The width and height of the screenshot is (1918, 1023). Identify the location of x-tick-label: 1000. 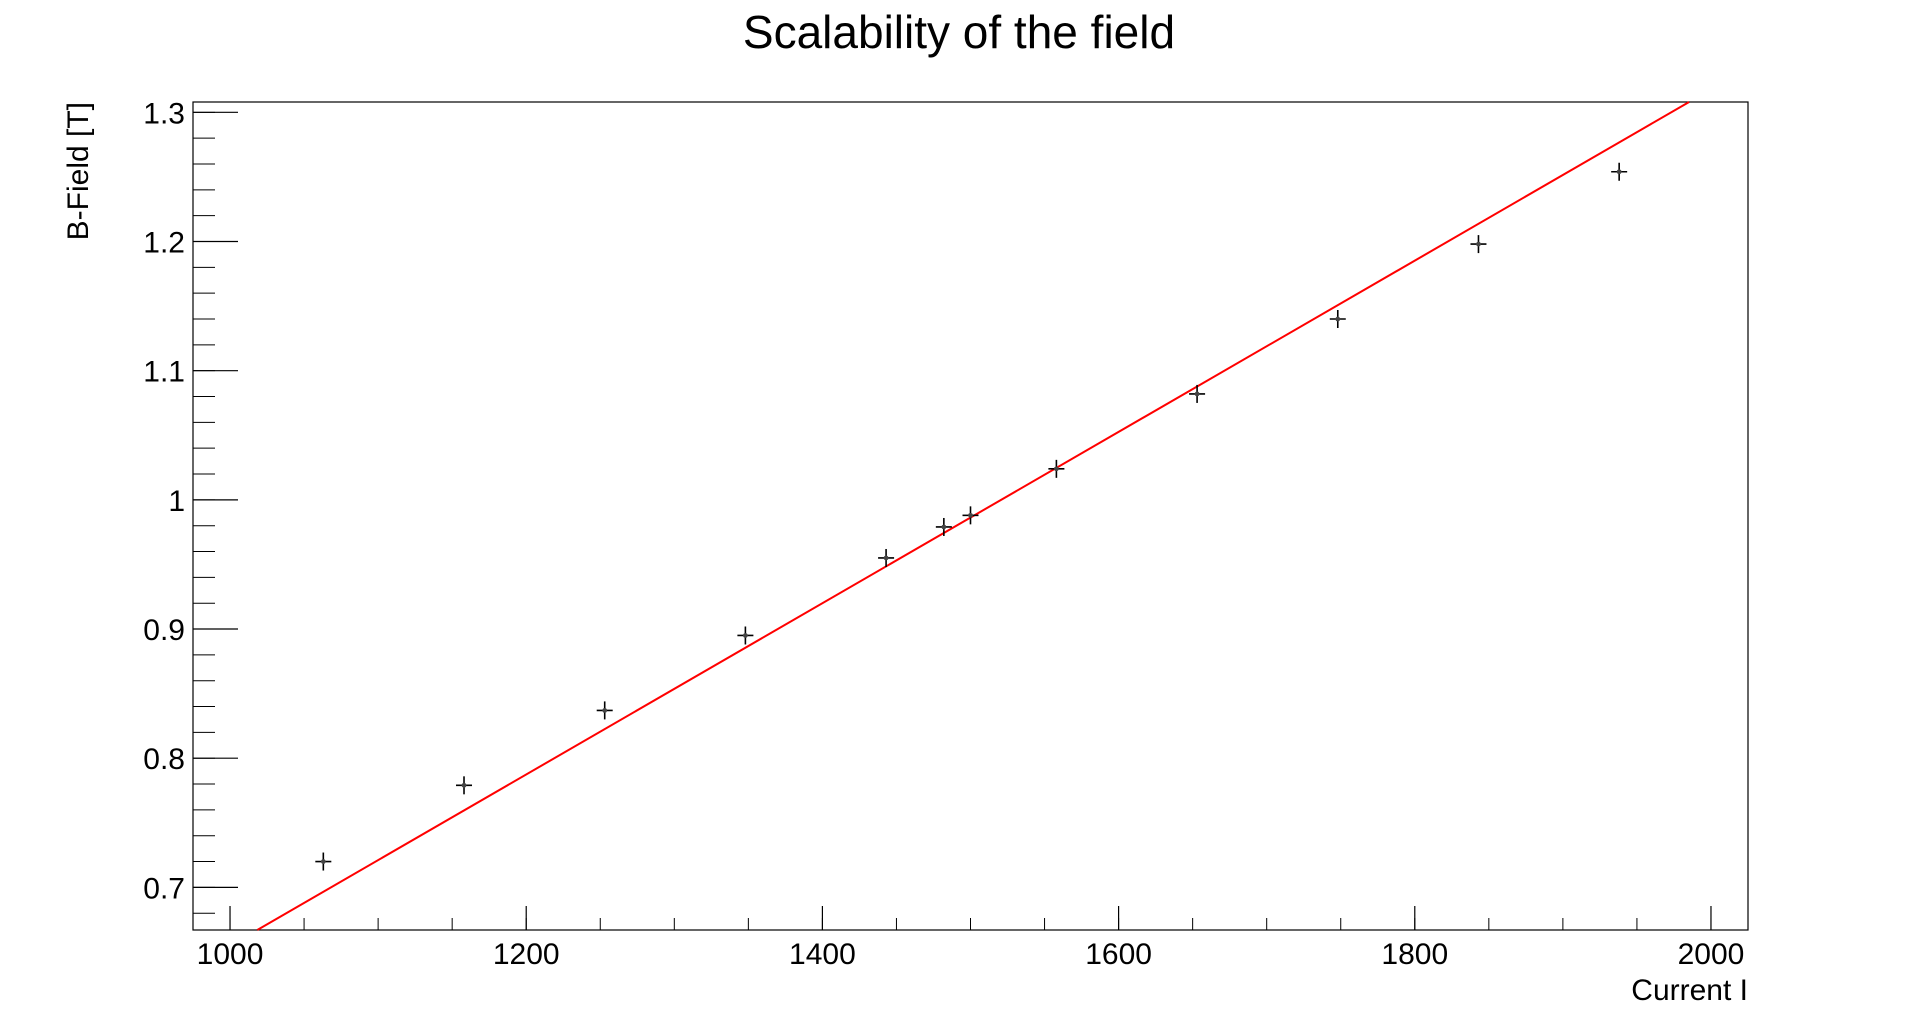
(230, 954).